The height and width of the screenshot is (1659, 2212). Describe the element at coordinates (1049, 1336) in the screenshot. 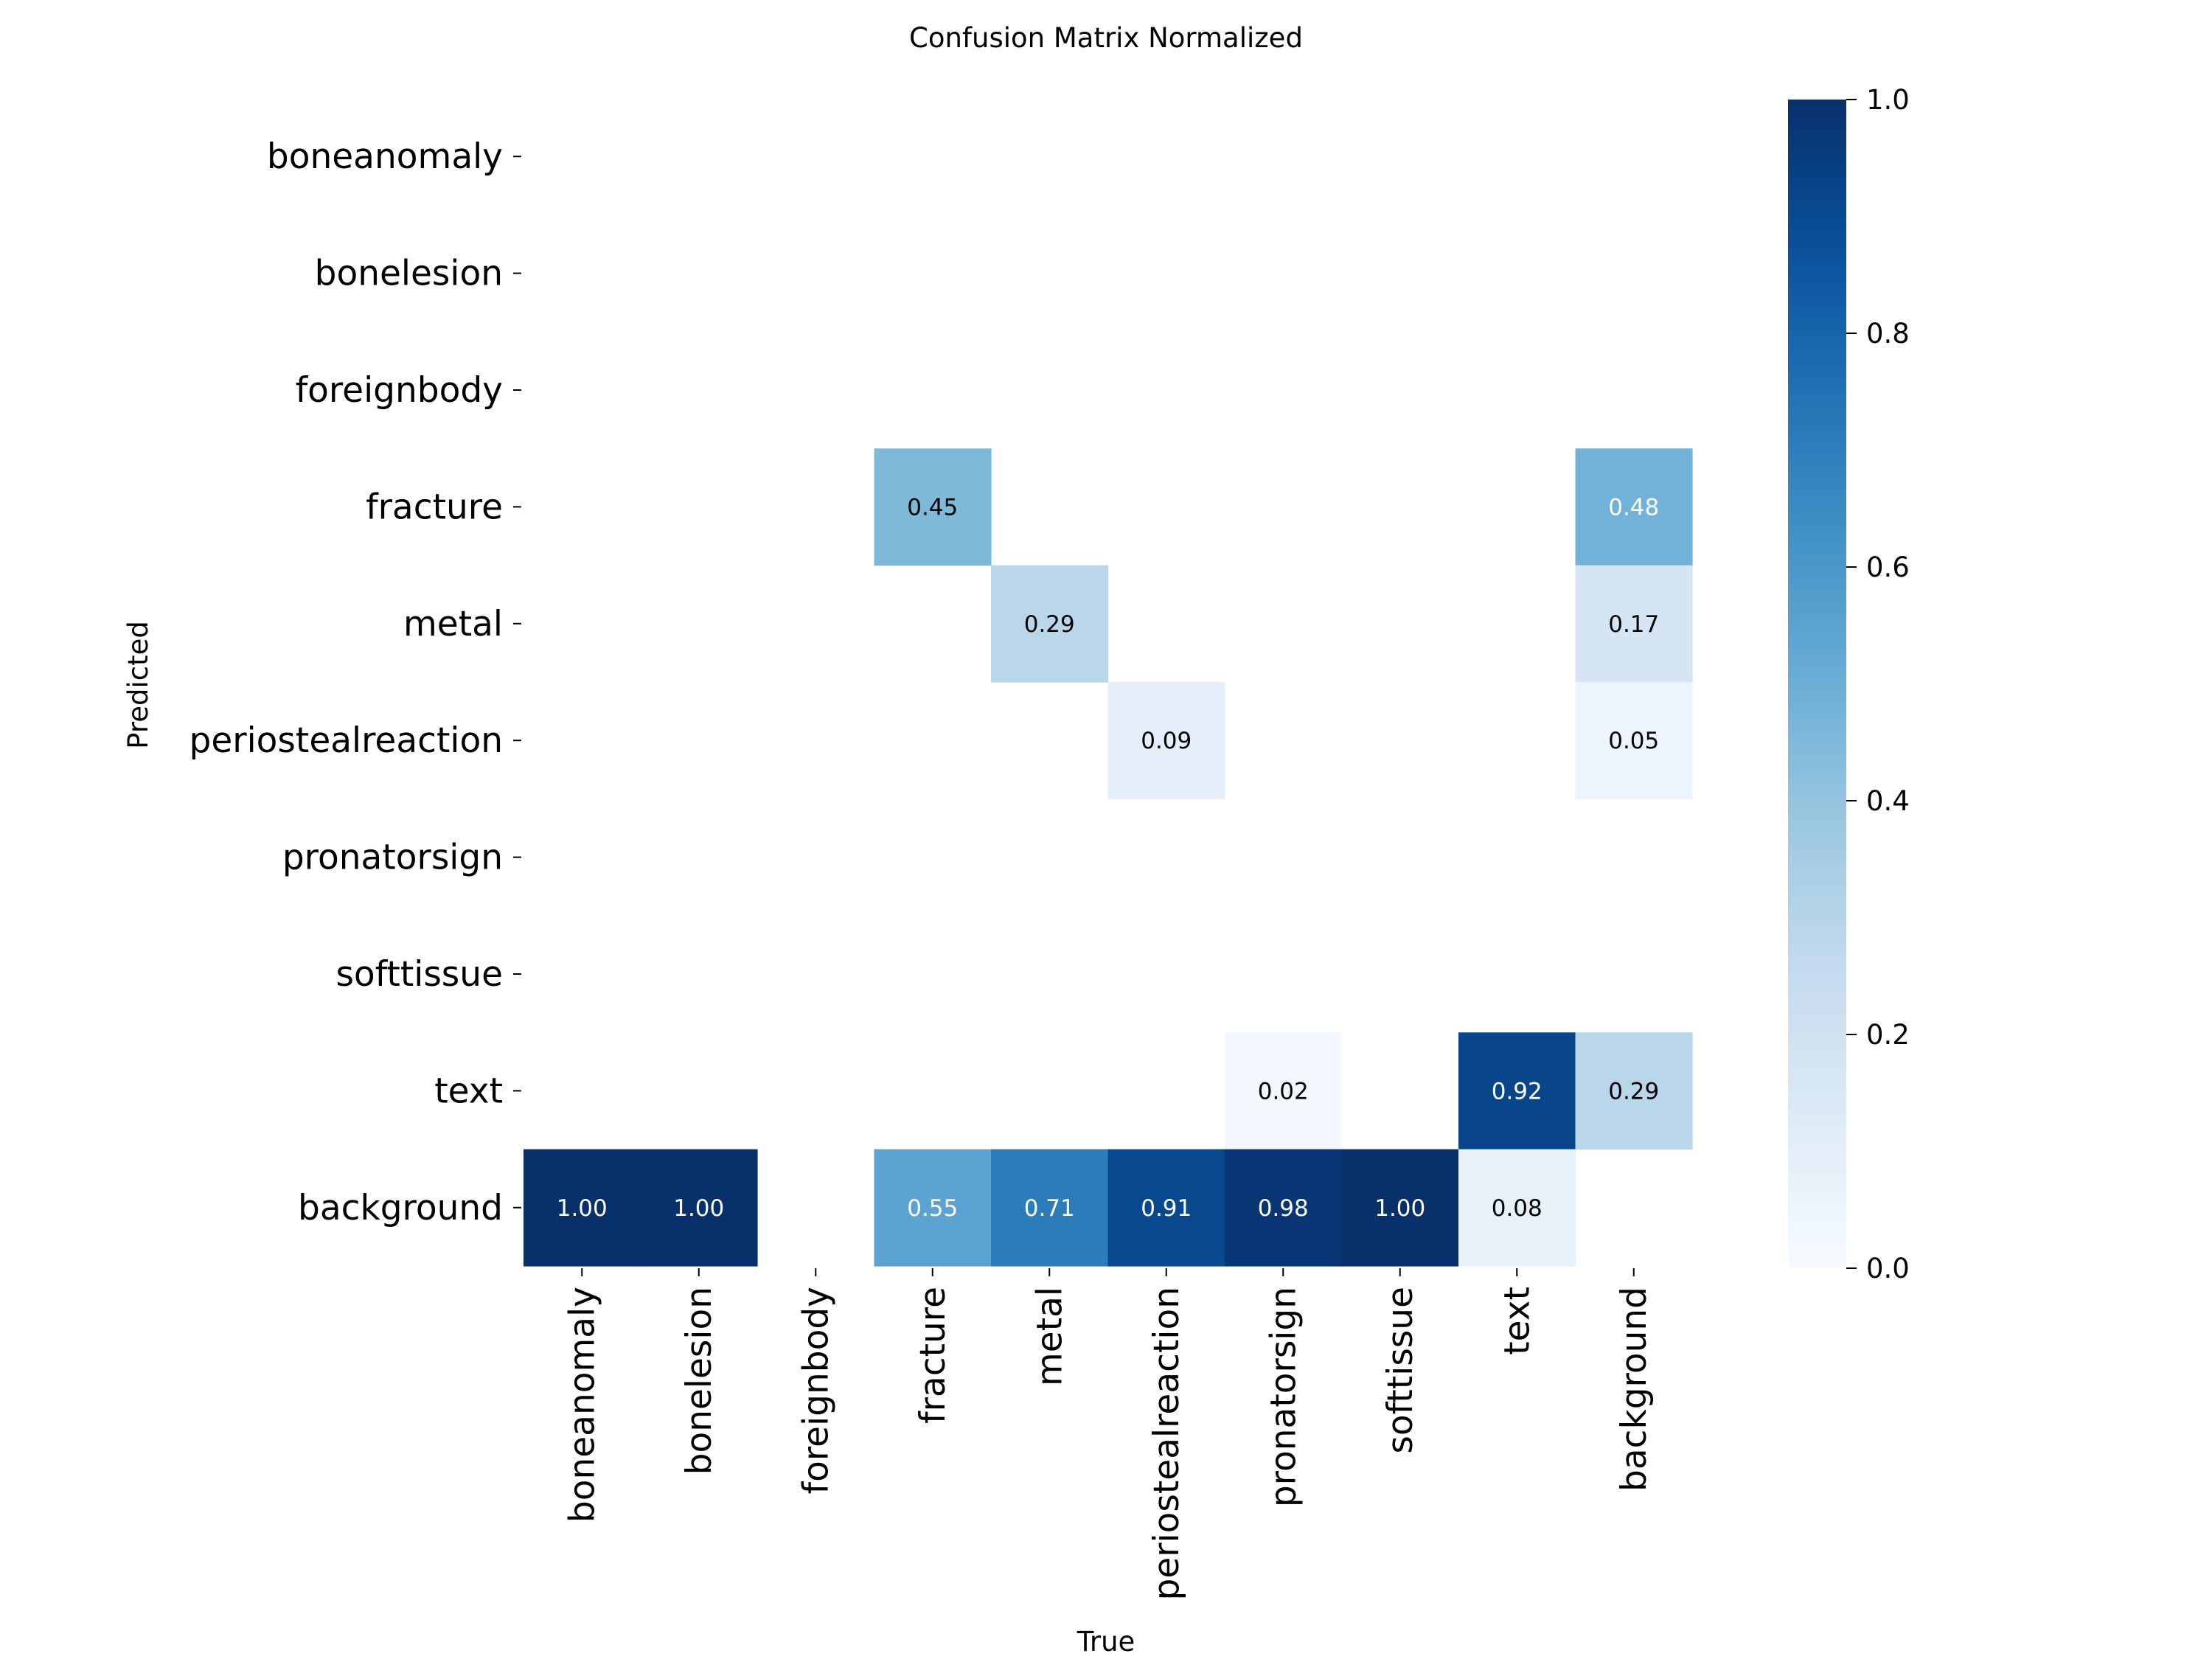

I see `x-tick-label: metal` at that location.